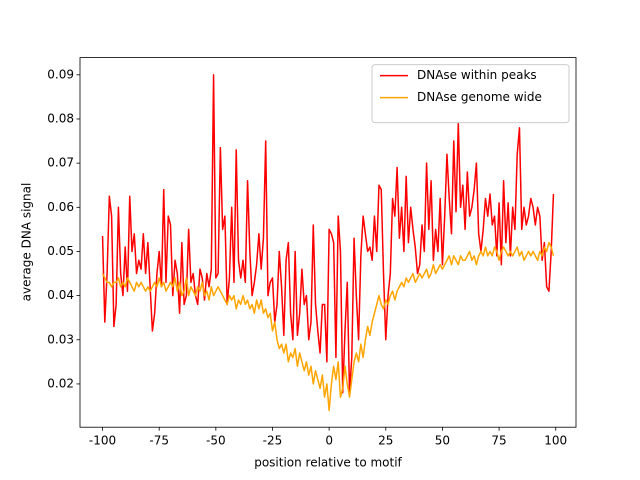 The height and width of the screenshot is (480, 640). What do you see at coordinates (102, 441) in the screenshot?
I see `x-tick-label: -100` at bounding box center [102, 441].